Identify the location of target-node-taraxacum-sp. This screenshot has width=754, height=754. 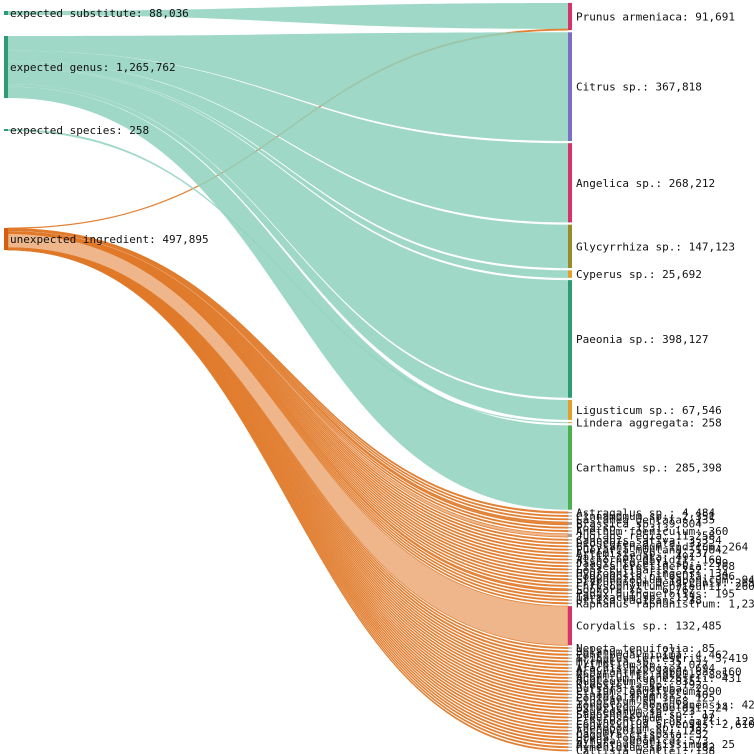
(570, 597).